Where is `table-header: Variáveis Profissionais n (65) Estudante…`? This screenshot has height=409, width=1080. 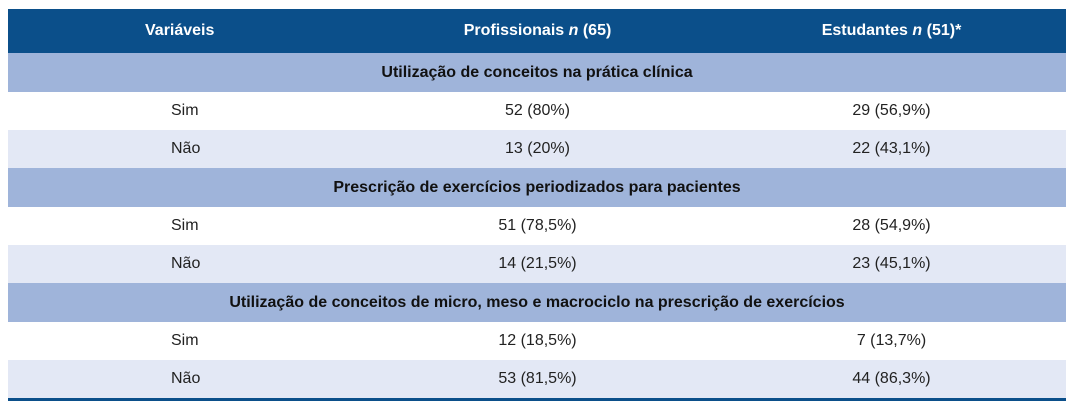
table-header: Variáveis Profissionais n (65) Estudante… is located at coordinates (537, 31).